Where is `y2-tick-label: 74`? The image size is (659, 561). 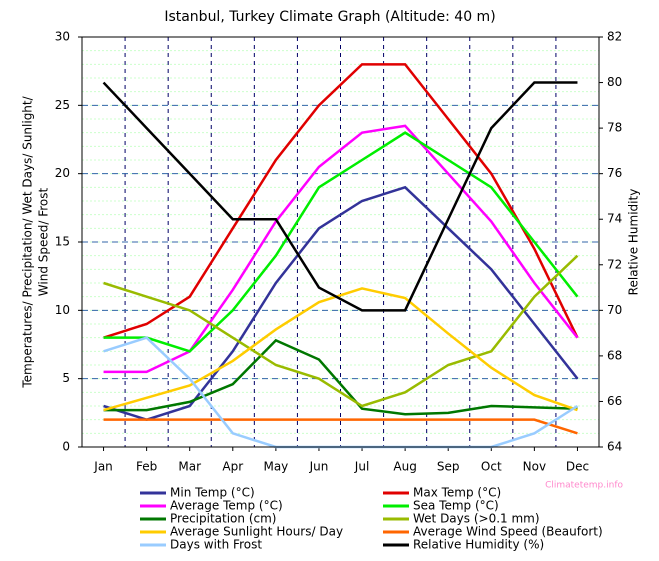 y2-tick-label: 74 is located at coordinates (614, 219).